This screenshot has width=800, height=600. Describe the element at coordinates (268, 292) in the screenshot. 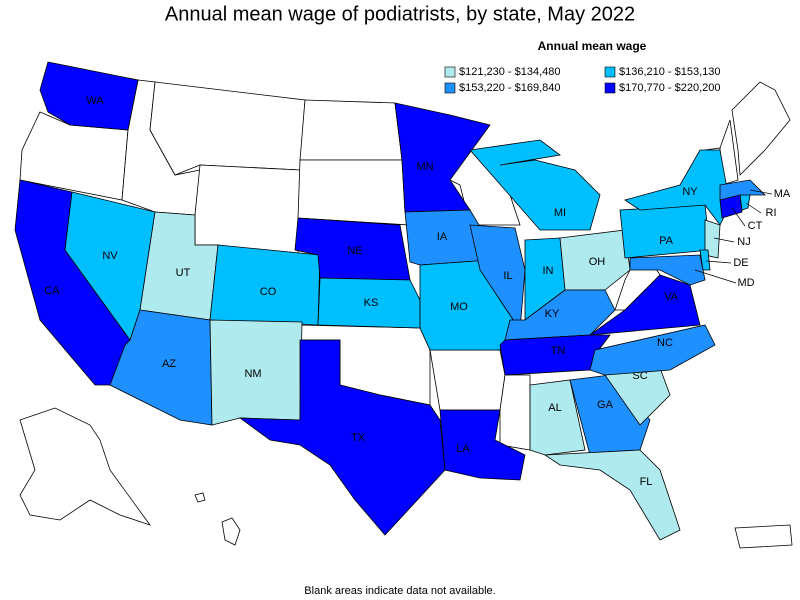

I see `state-label: CO` at that location.